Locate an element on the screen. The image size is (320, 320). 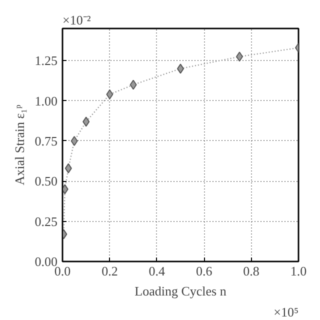
y-tick-label: 1.25 is located at coordinates (46, 60).